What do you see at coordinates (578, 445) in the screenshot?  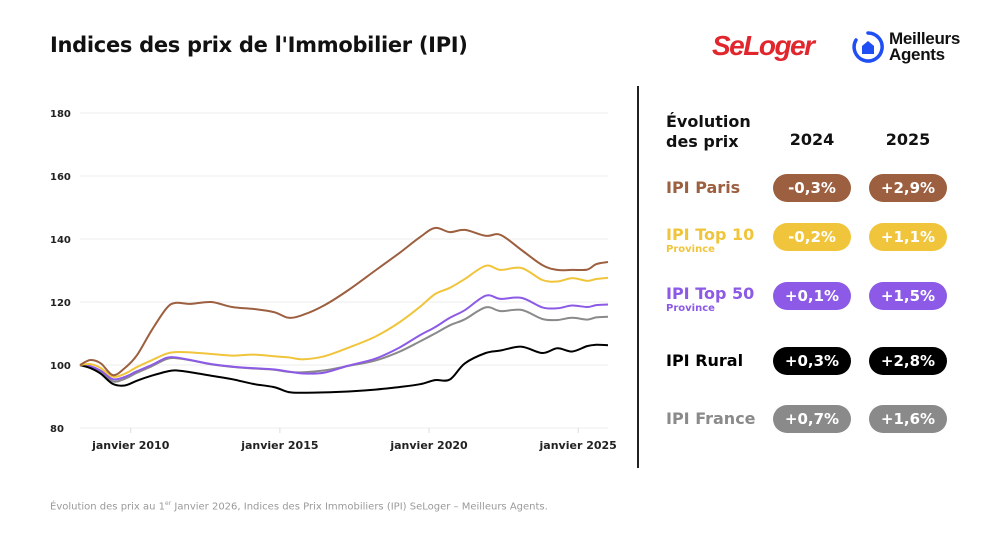 I see `x-tick-label: janvier 2025` at bounding box center [578, 445].